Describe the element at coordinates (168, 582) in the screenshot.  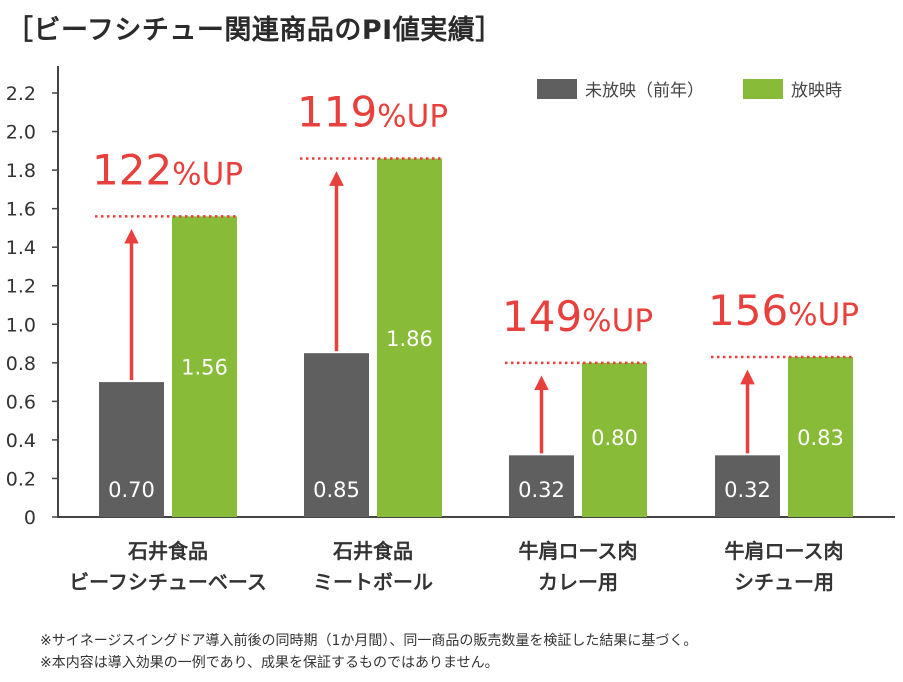
I see `category-label-line2: ビーフシチューベース` at that location.